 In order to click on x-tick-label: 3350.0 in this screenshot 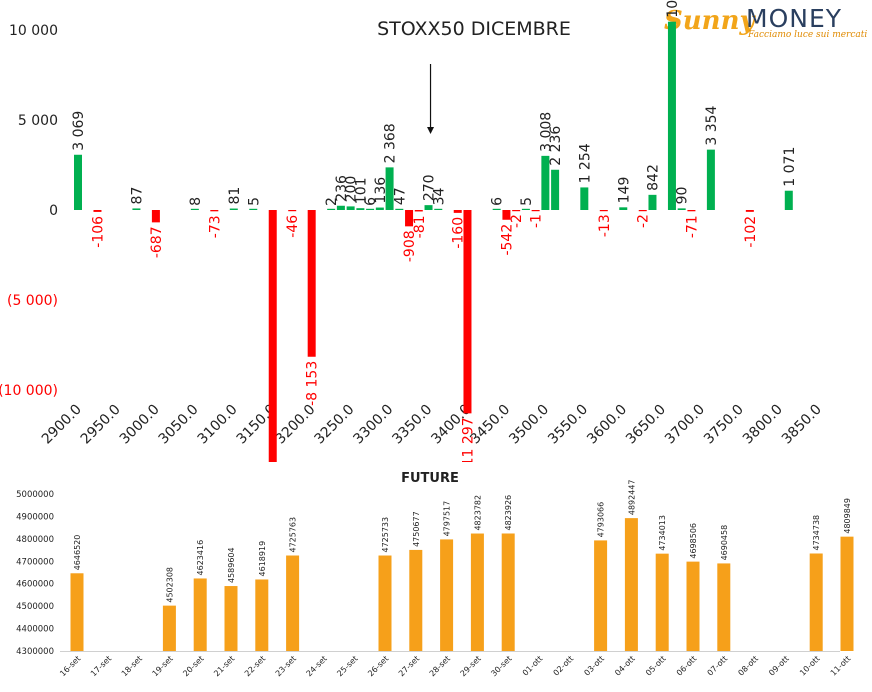, I will do `click(412, 425)`.